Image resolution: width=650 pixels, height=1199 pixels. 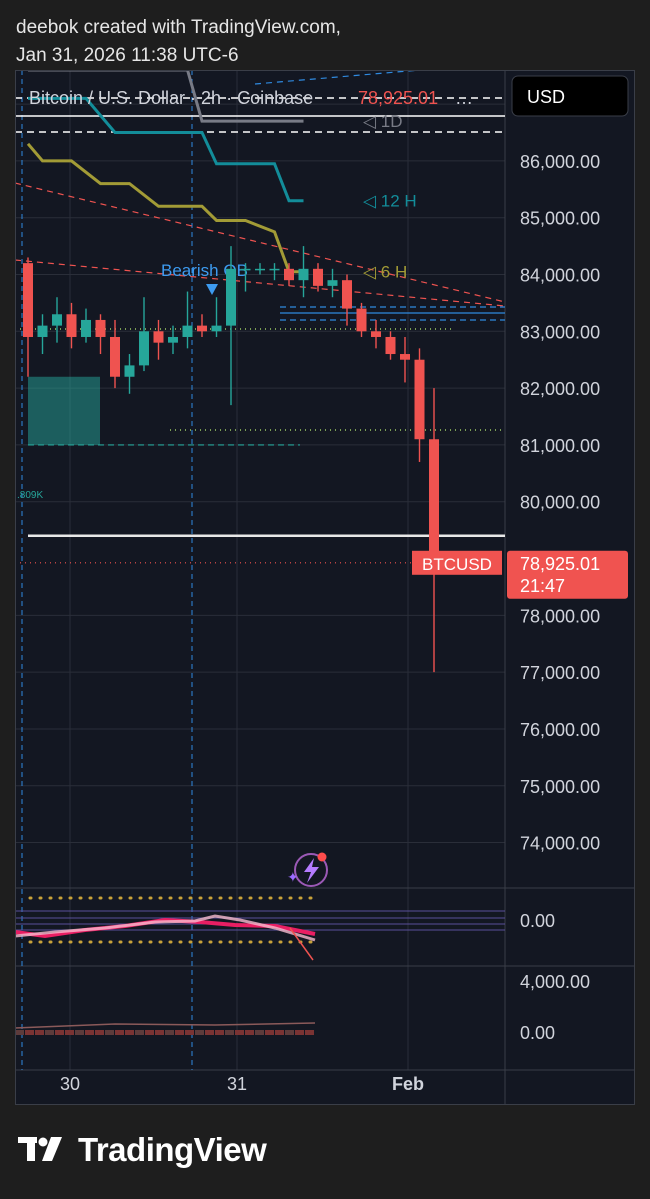 I want to click on ma-label-12h: ◁ 12 H, so click(x=390, y=201).